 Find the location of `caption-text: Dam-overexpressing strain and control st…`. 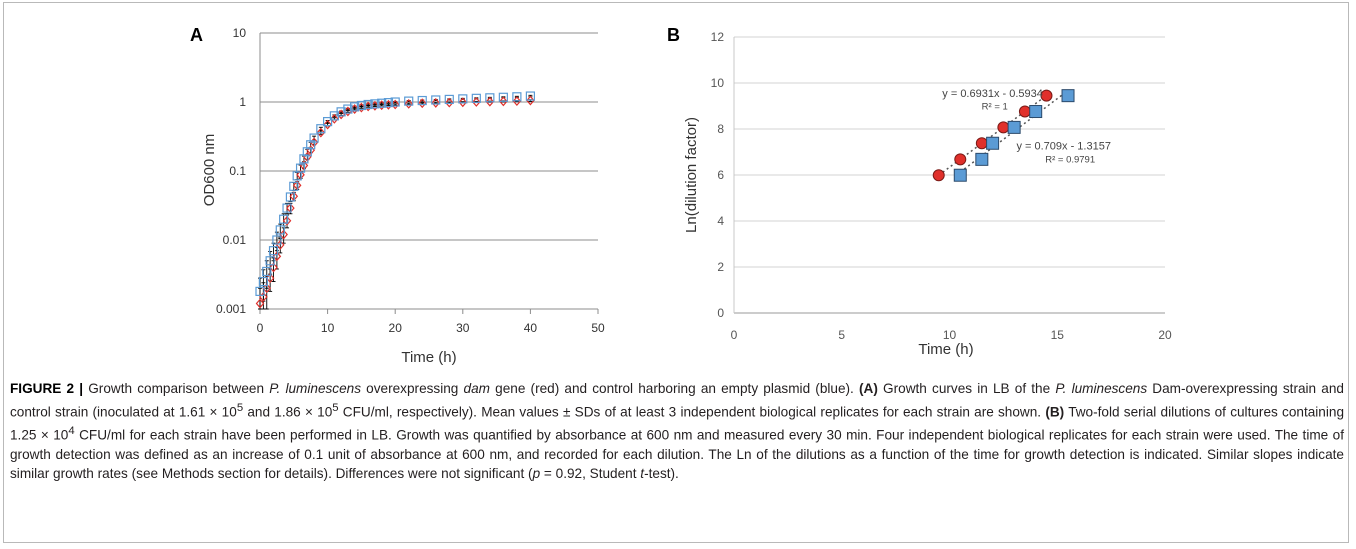

caption-text: Dam-overexpressing strain and control st… is located at coordinates (677, 400).